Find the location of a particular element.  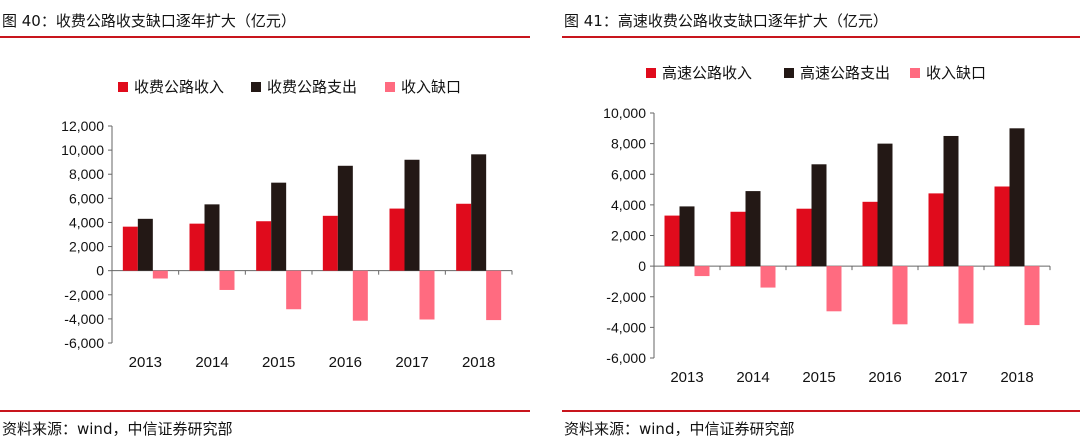

right-legend-label-1: 高速公路收入 is located at coordinates (707, 73).